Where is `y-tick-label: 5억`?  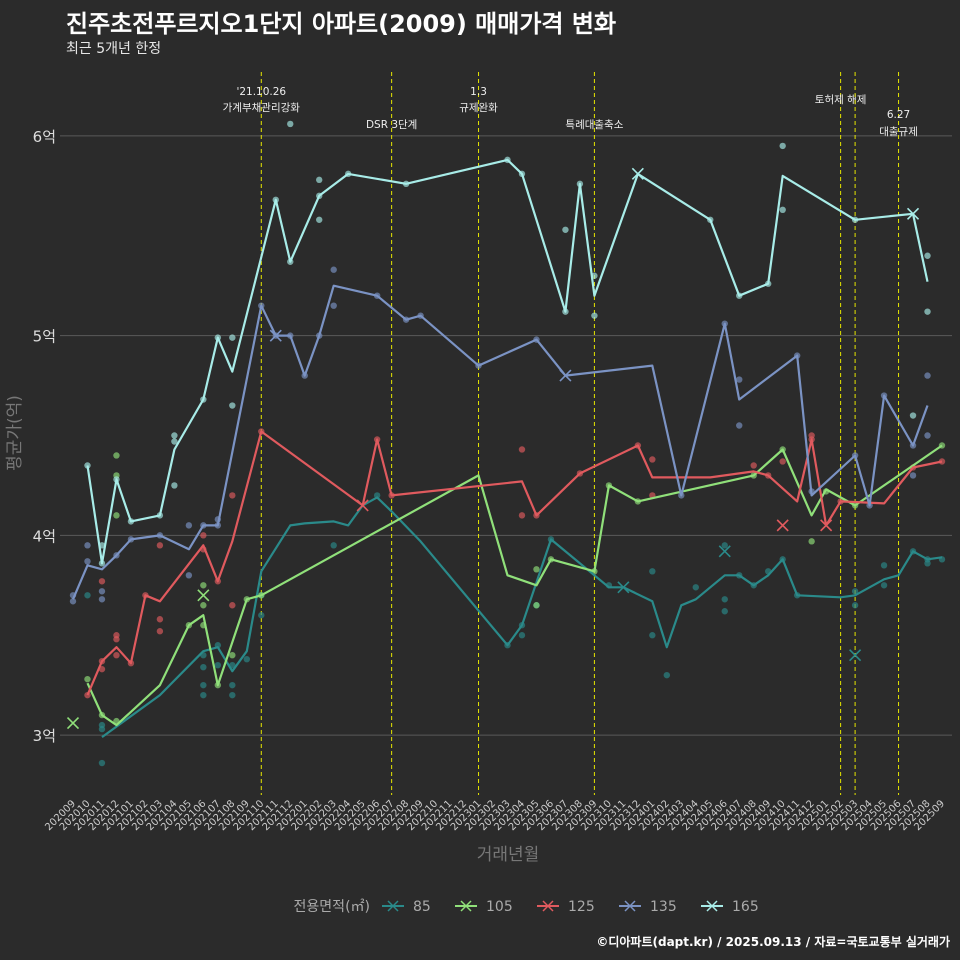 y-tick-label: 5억 is located at coordinates (44, 337).